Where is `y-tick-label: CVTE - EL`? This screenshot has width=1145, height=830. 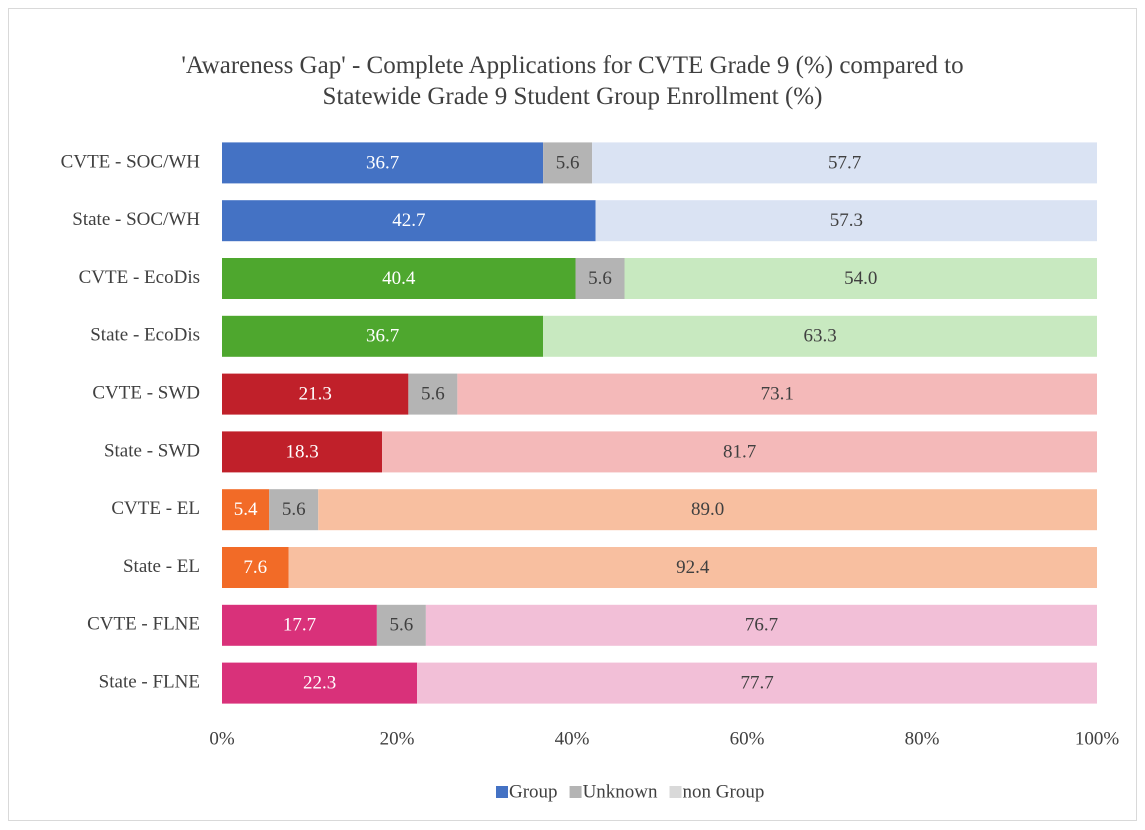
y-tick-label: CVTE - EL is located at coordinates (155, 508).